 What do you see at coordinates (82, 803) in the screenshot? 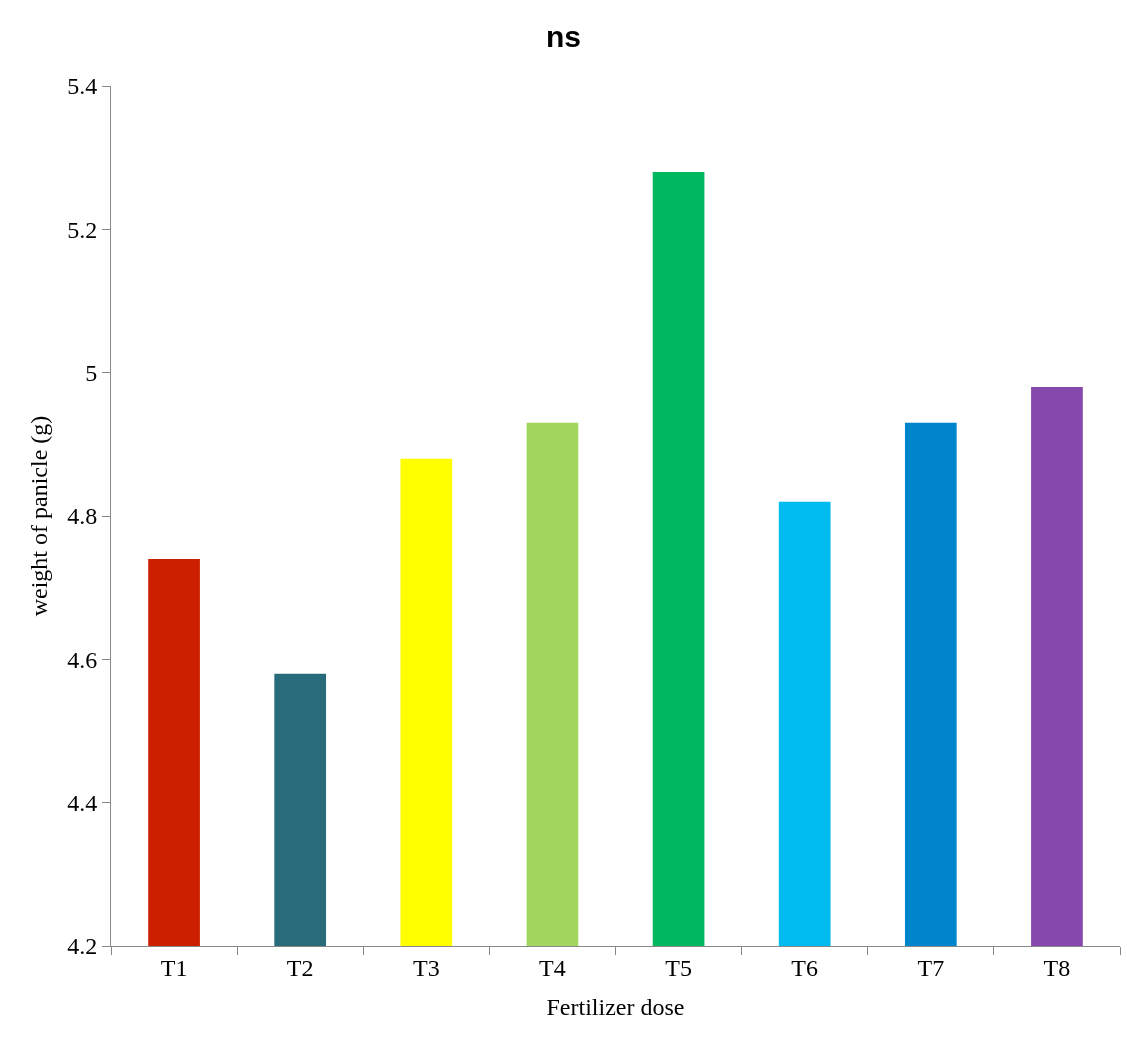
I see `y-tick-label: 4.4` at bounding box center [82, 803].